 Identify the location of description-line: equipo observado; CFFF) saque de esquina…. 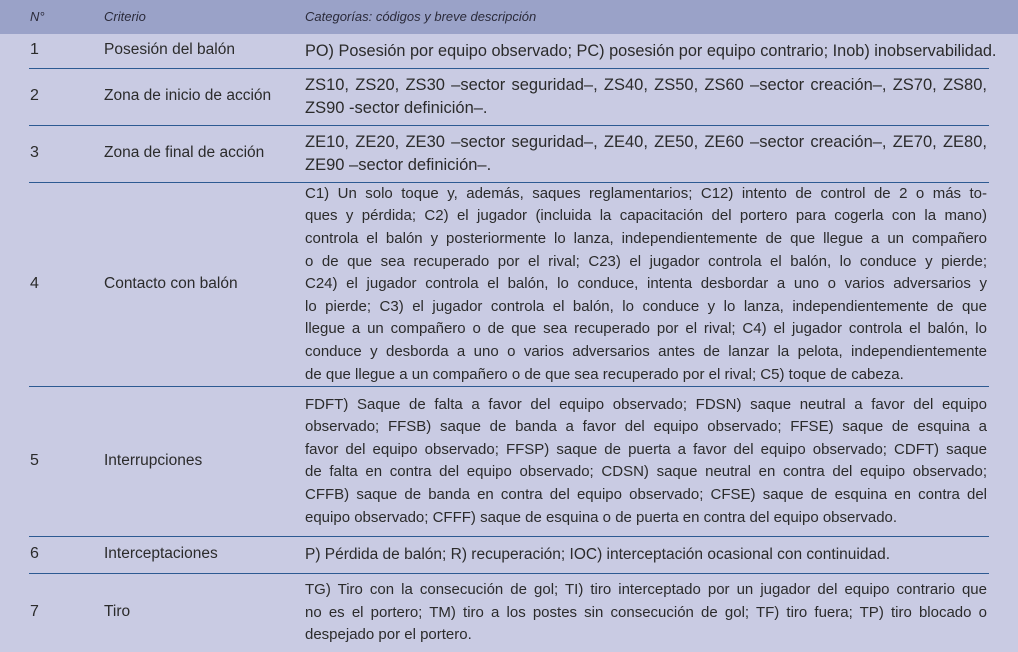
(601, 517).